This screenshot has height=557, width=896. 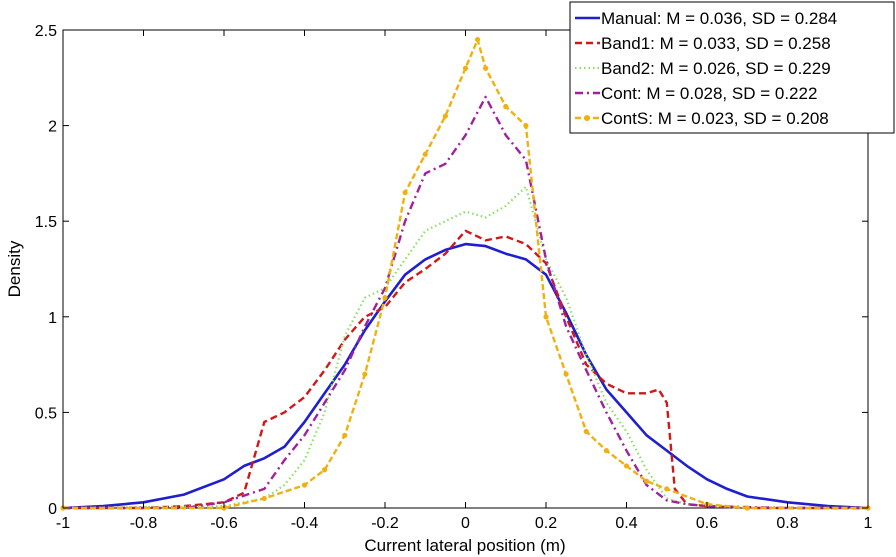 What do you see at coordinates (465, 523) in the screenshot?
I see `x-tick-label: 0` at bounding box center [465, 523].